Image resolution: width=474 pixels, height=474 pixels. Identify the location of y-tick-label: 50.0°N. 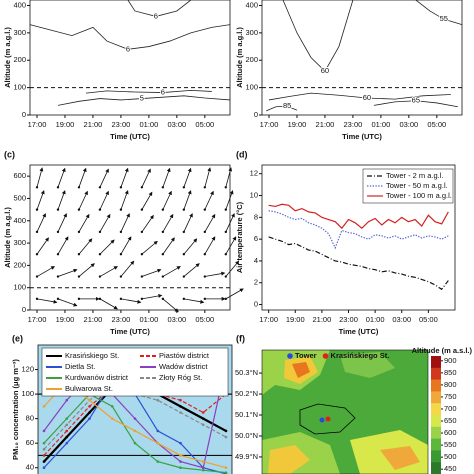
(246, 435).